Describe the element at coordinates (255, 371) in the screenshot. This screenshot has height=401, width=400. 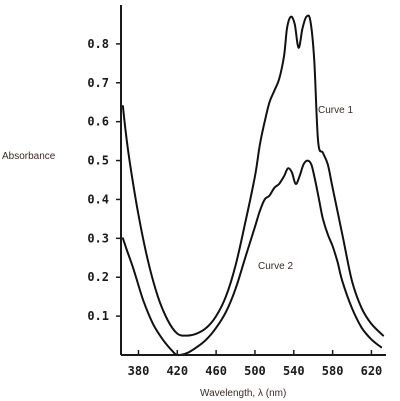
I see `x-tick-label: 500` at that location.